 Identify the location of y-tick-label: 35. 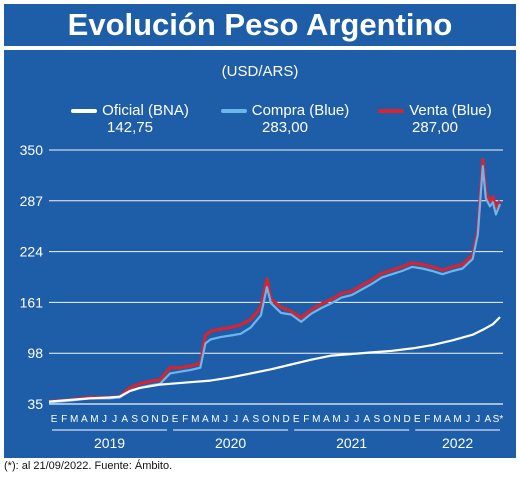
(35, 404).